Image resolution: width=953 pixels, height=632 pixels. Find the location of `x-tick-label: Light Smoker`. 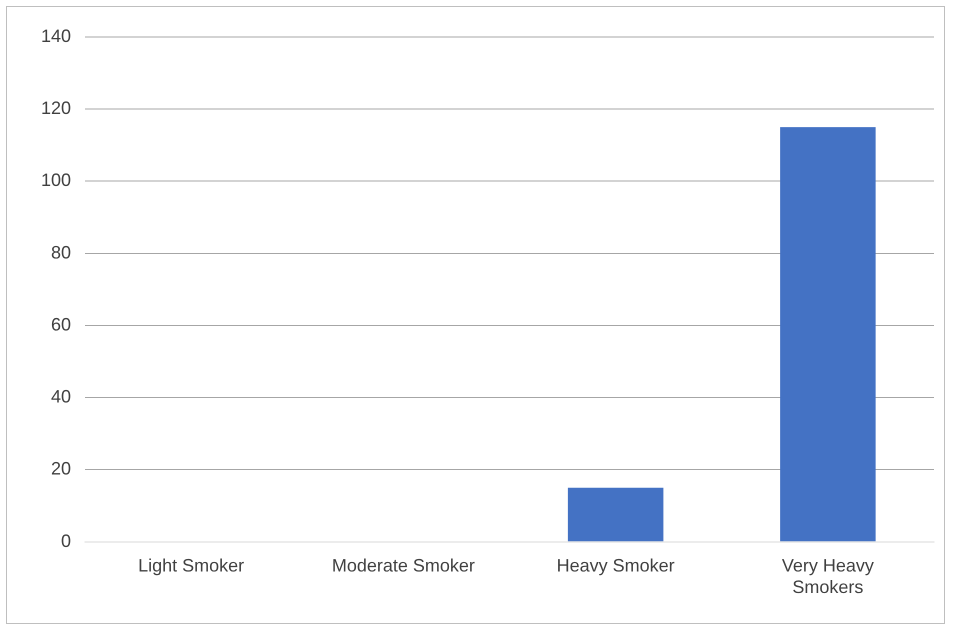

x-tick-label: Light Smoker is located at coordinates (191, 566).